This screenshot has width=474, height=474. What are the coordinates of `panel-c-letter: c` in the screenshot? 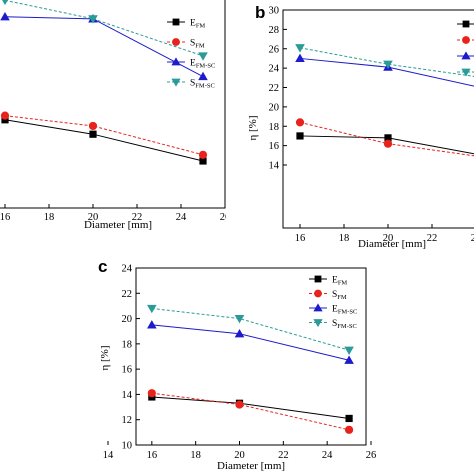 It's located at (102, 266).